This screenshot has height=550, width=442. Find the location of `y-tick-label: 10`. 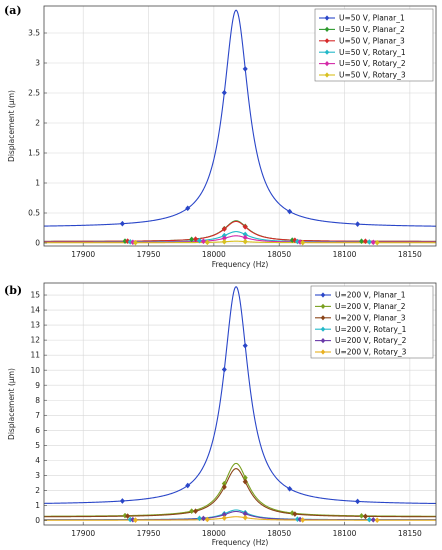

y-tick-label: 10 is located at coordinates (35, 370).